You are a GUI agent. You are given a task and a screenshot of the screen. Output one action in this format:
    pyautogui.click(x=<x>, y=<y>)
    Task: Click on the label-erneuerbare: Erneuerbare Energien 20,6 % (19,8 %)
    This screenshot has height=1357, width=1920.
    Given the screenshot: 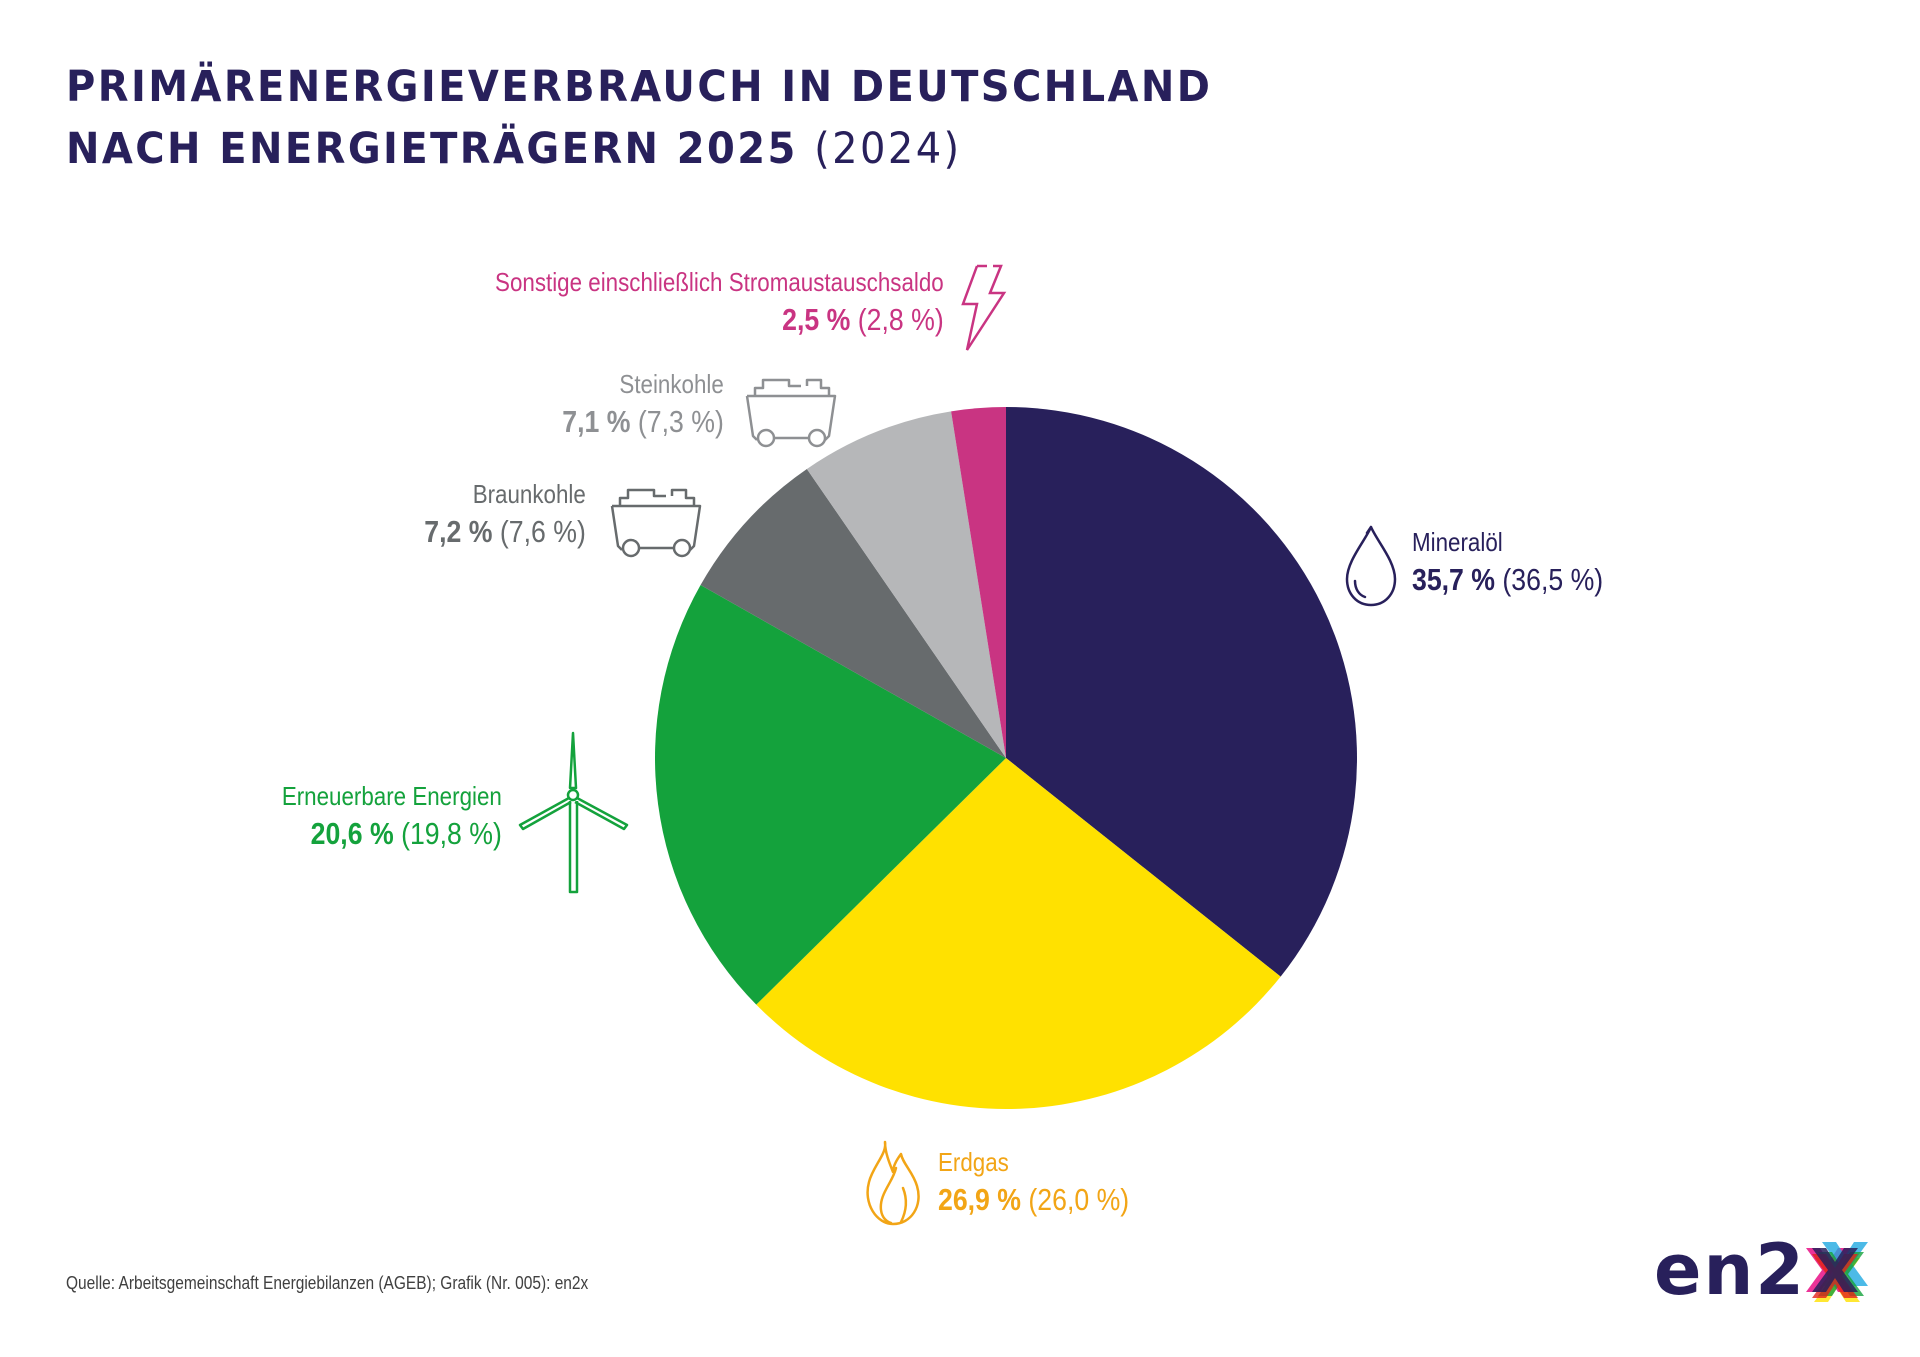 What is the action you would take?
    pyautogui.click(x=392, y=816)
    